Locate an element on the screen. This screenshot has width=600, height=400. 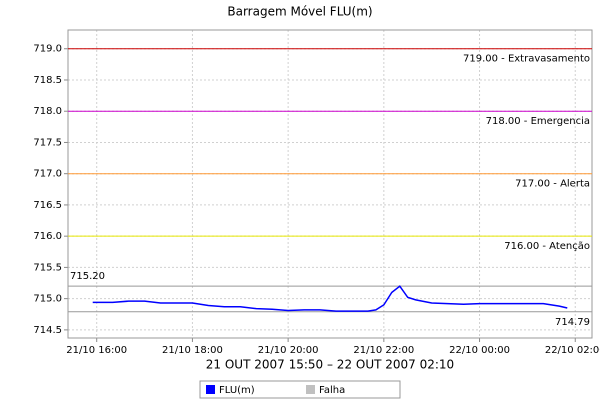
y-tick-label: 714.5 is located at coordinates (47, 330).